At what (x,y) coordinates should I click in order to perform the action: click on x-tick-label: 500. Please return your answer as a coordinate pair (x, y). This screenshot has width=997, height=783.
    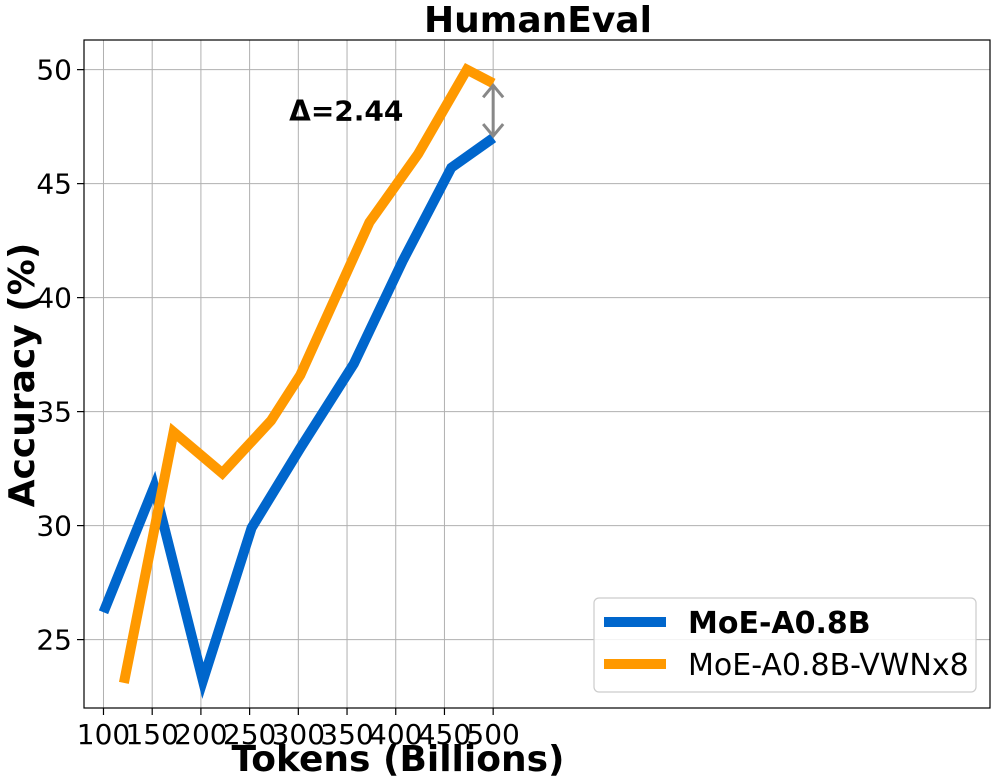
    Looking at the image, I should click on (492, 734).